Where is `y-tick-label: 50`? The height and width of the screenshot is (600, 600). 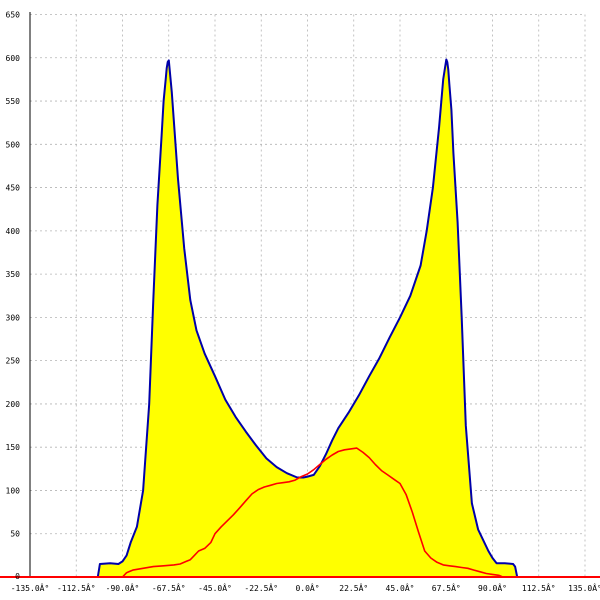
y-tick-label: 50 is located at coordinates (15, 534).